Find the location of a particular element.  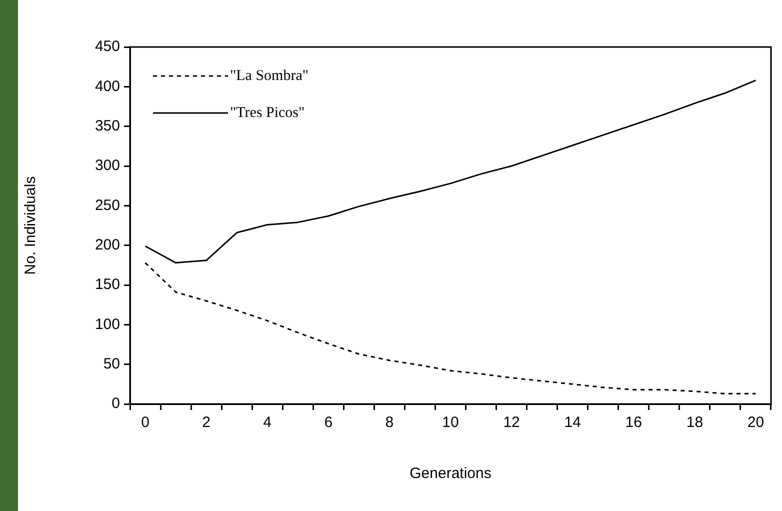

x-tick-label: 18 is located at coordinates (695, 423).